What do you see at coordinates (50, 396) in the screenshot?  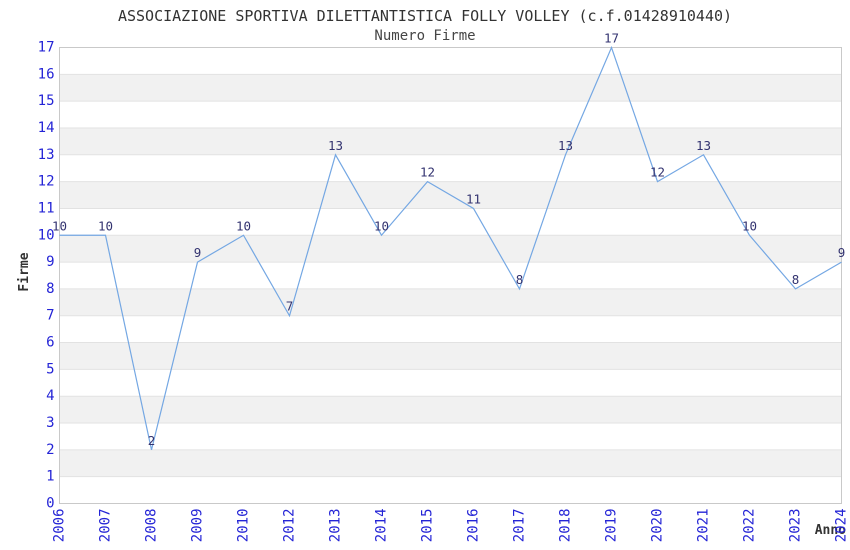 I see `y-tick-label: 4` at bounding box center [50, 396].